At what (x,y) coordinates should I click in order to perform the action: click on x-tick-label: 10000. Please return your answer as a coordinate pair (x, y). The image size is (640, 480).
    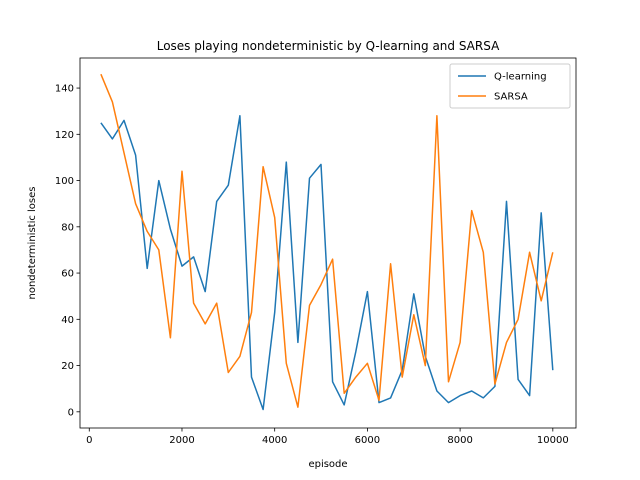
    Looking at the image, I should click on (553, 440).